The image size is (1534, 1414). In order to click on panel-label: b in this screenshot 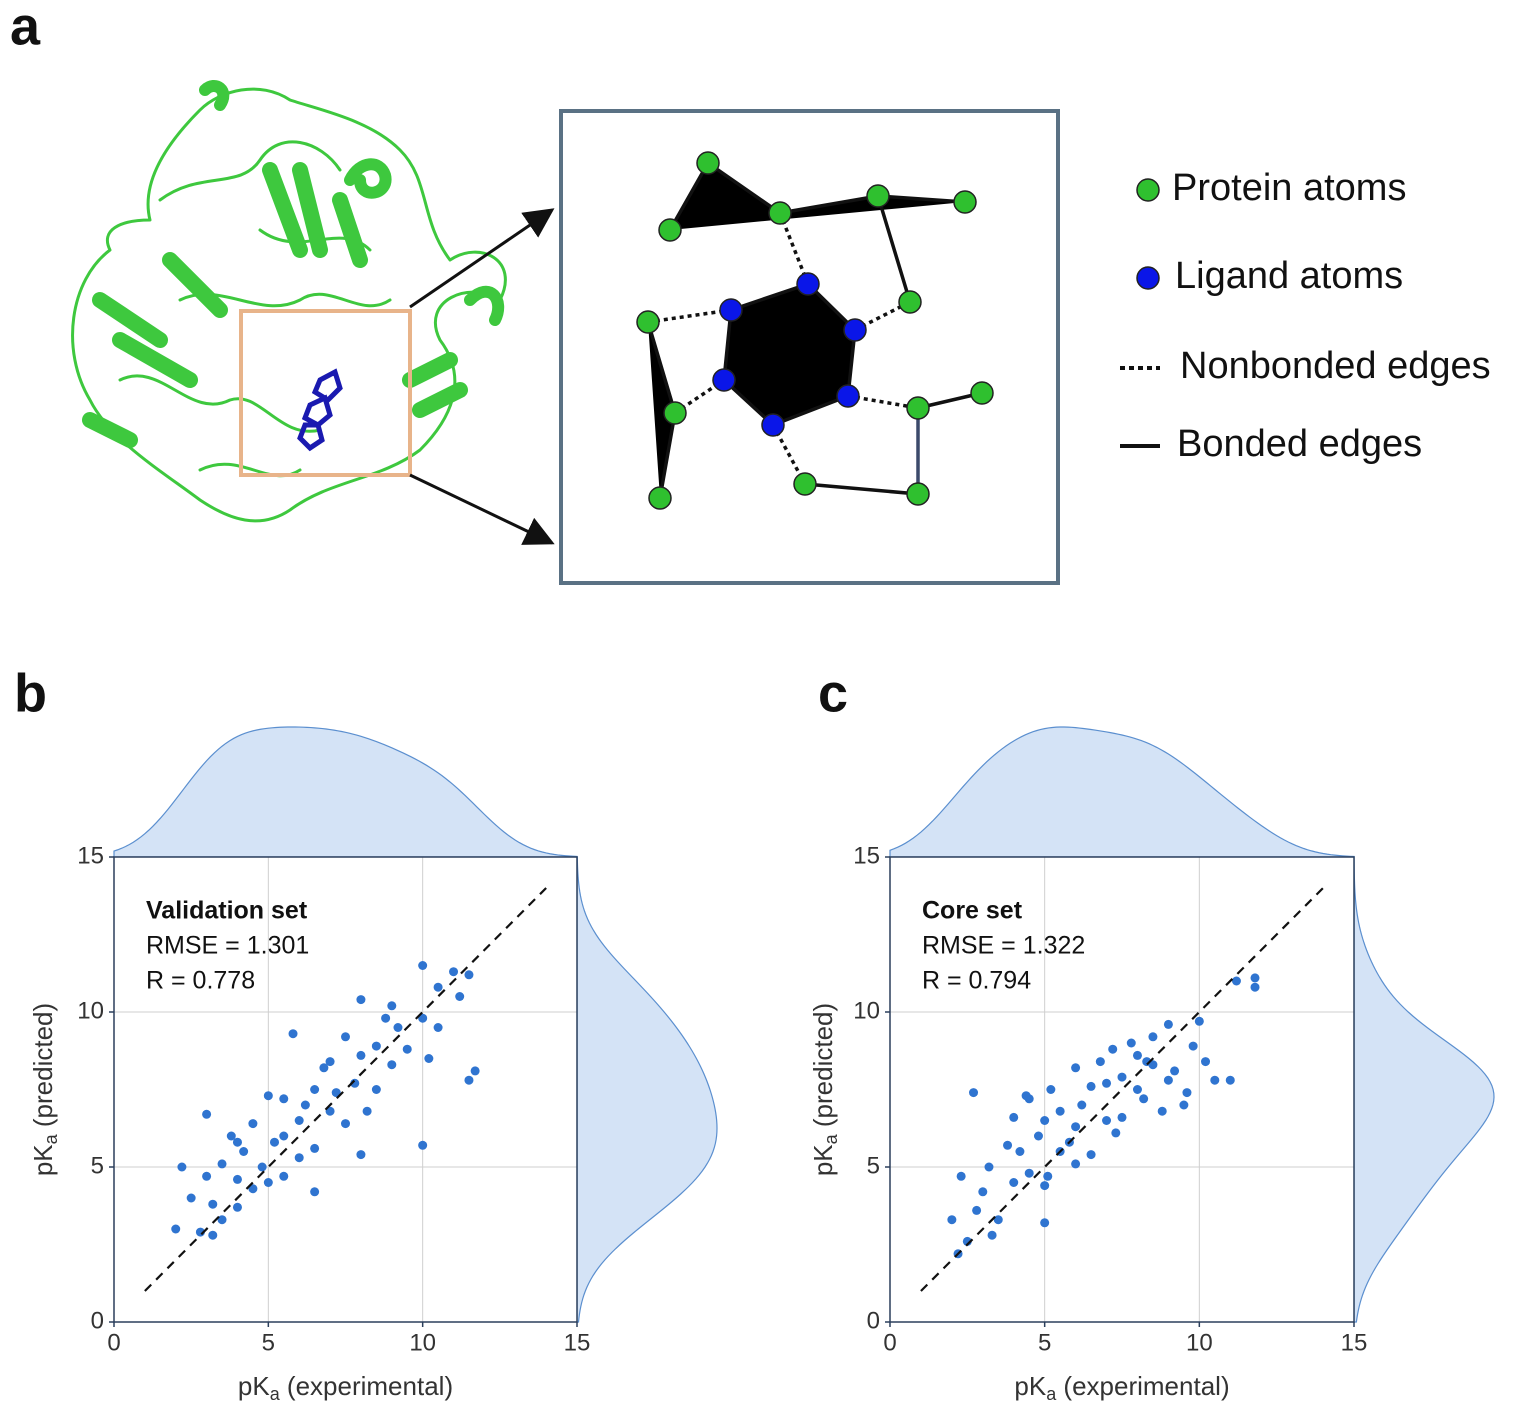, I will do `click(30, 693)`.